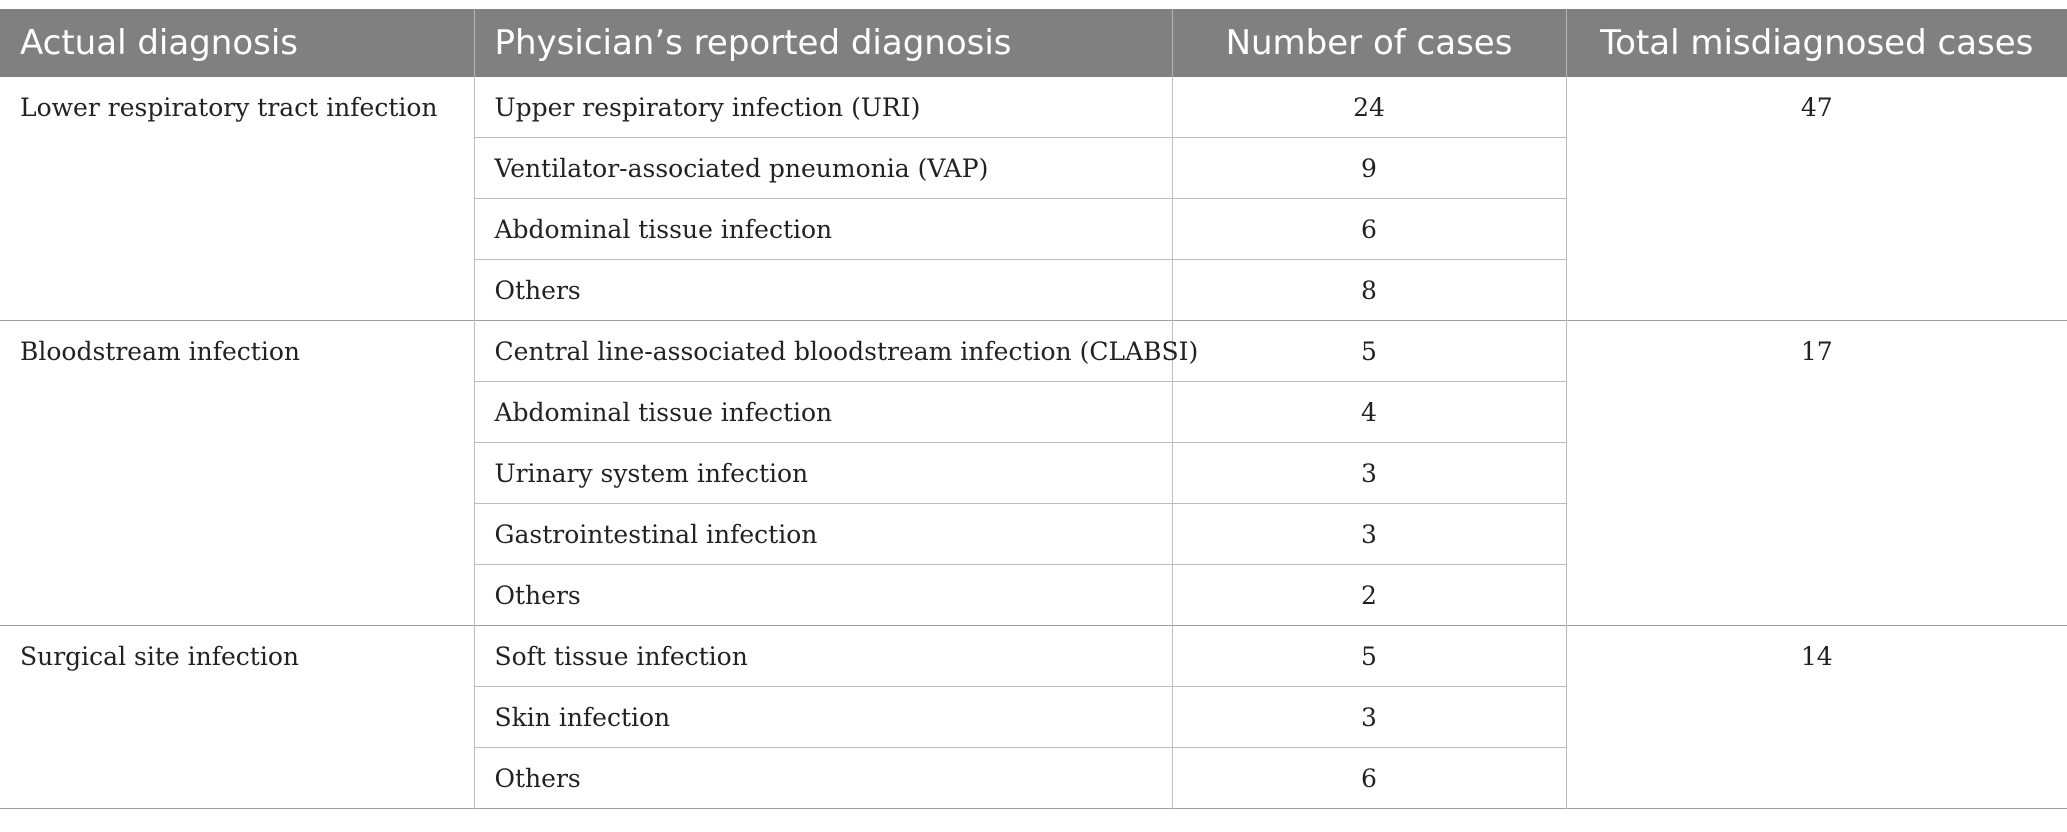  I want to click on actual-diagnosis-cell: Bloodstream infection, so click(237, 473).